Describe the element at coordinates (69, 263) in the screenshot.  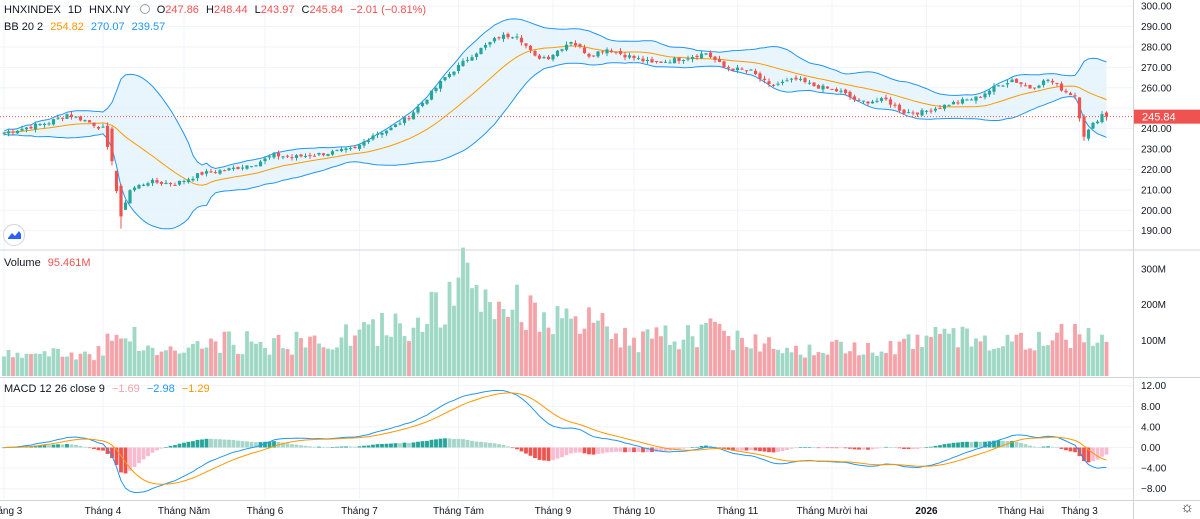
I see `volume-value: 95.461M` at that location.